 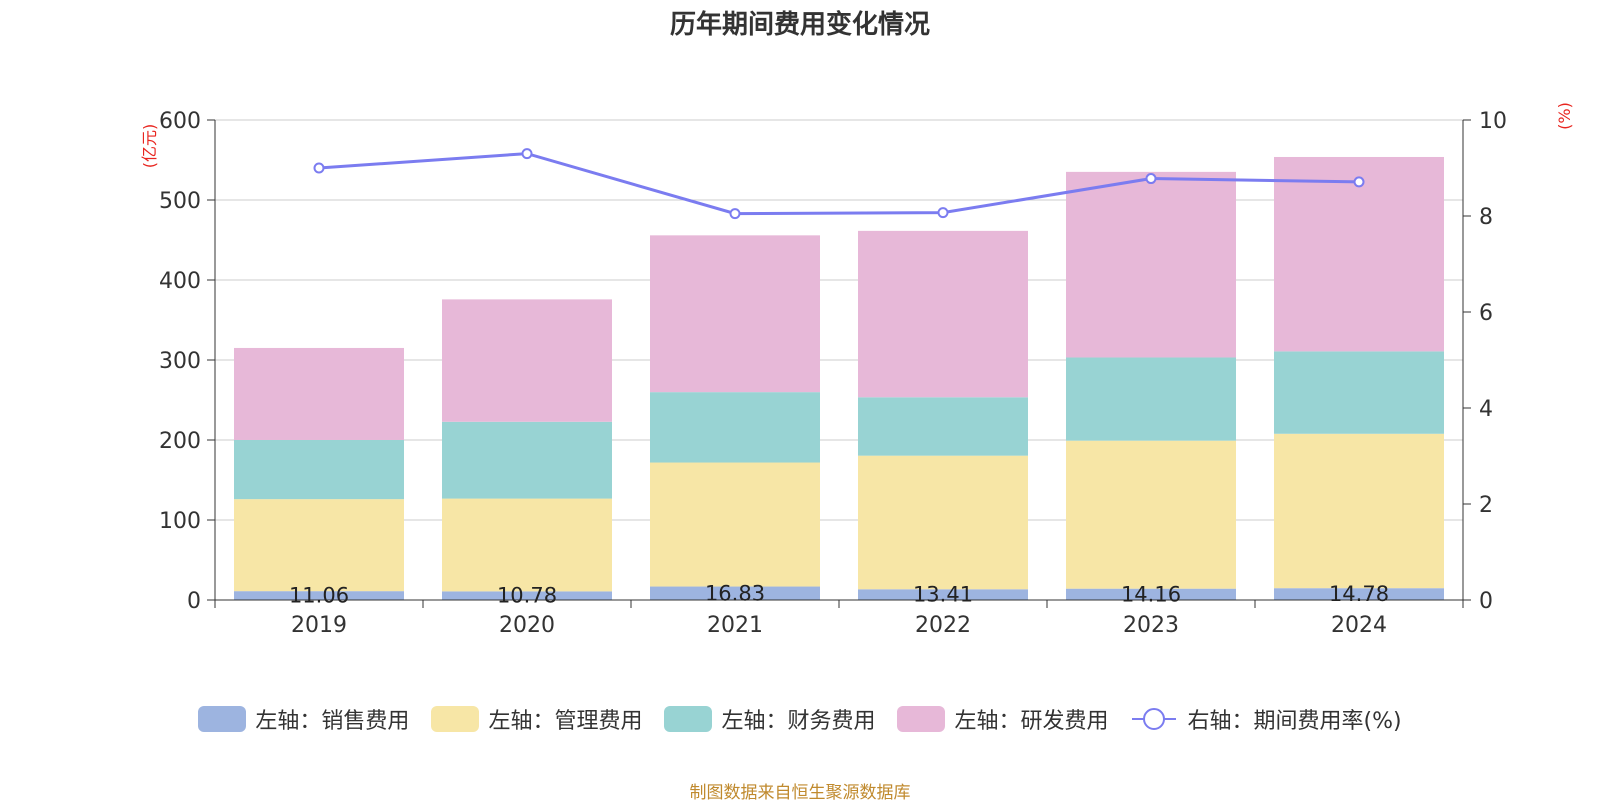 What do you see at coordinates (735, 427) in the screenshot?
I see `bar-segment-finance-2021` at bounding box center [735, 427].